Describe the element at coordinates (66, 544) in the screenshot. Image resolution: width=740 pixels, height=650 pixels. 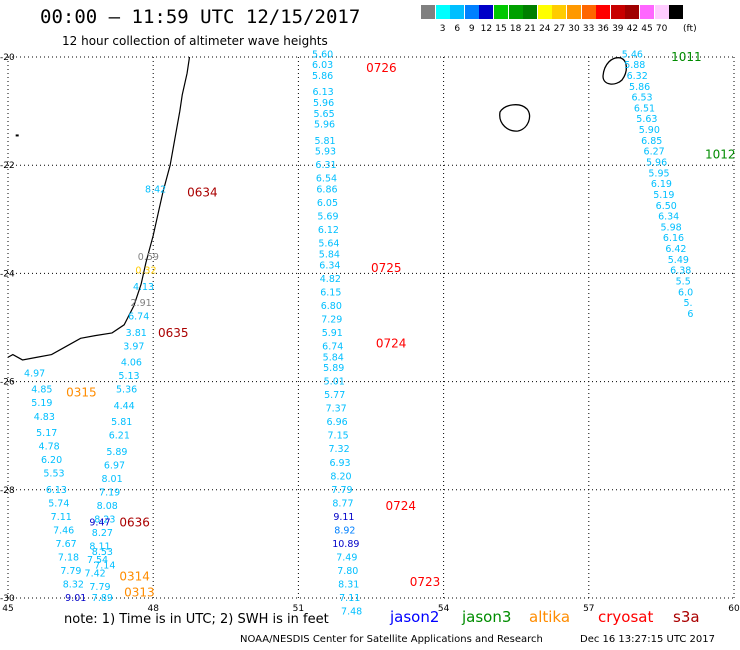
I see `wave-height-value: 7.67` at that location.